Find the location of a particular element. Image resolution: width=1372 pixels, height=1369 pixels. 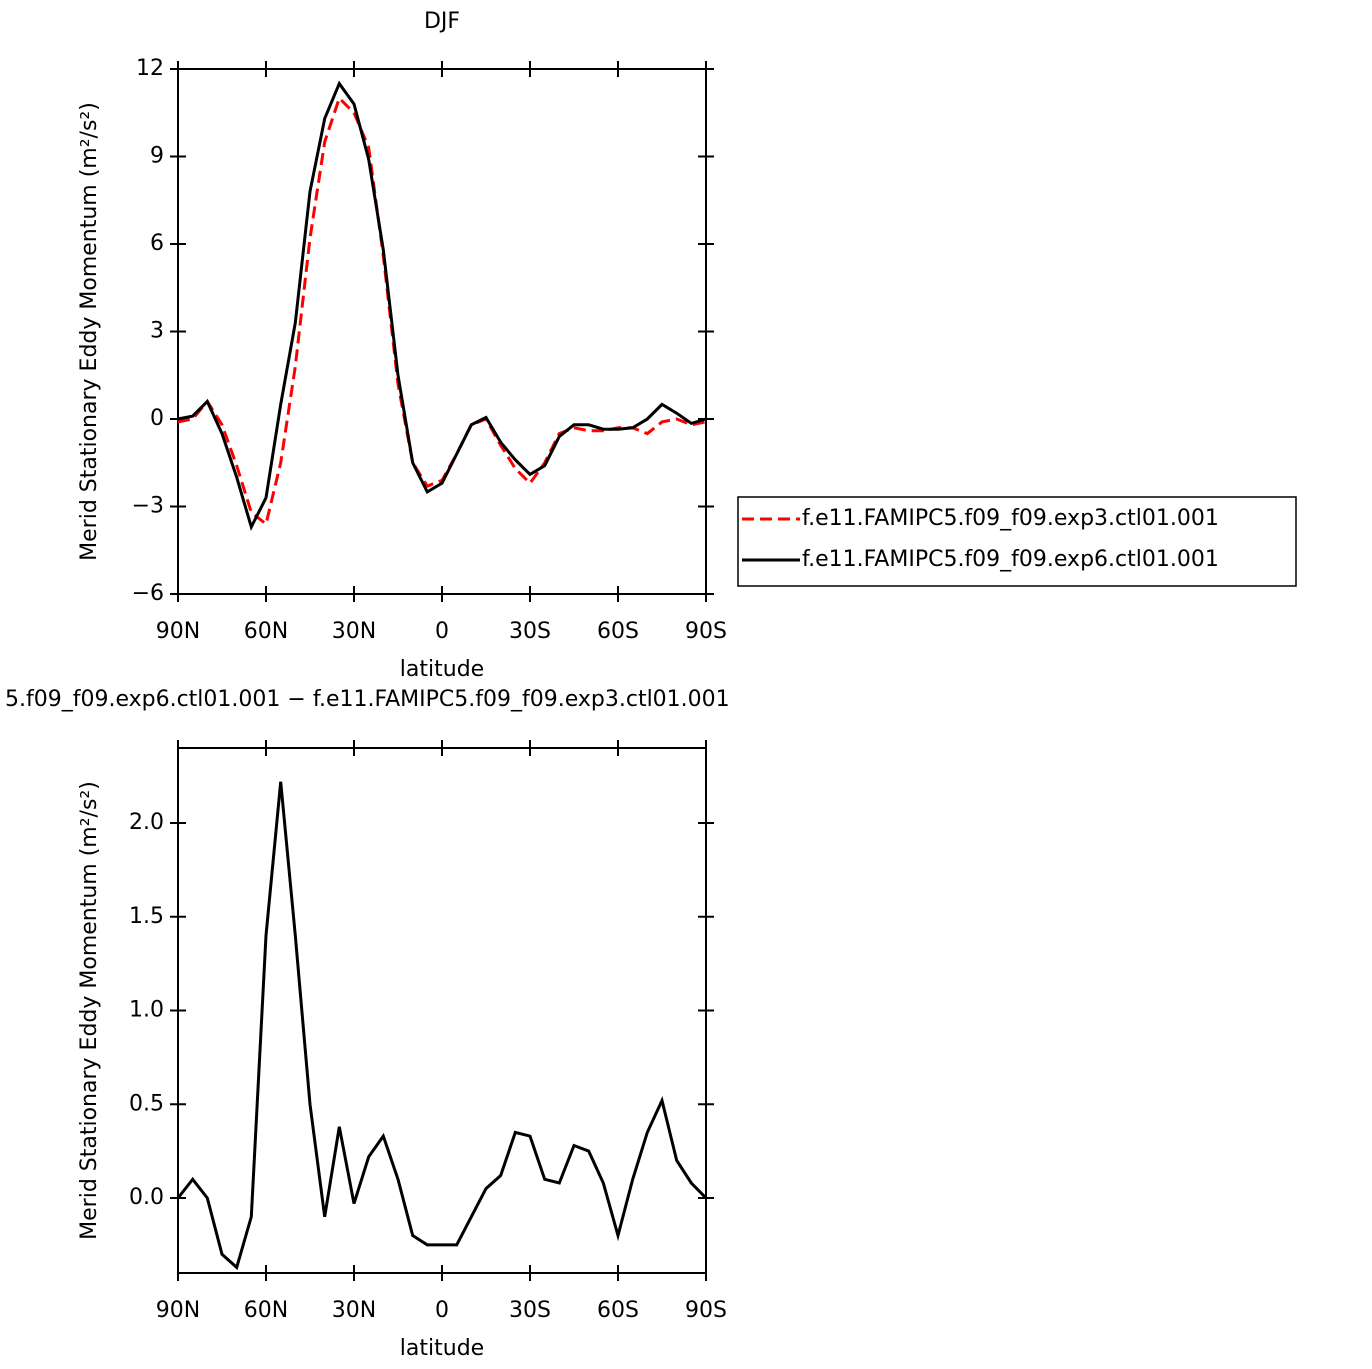

y-tick-label: −3 is located at coordinates (148, 506).